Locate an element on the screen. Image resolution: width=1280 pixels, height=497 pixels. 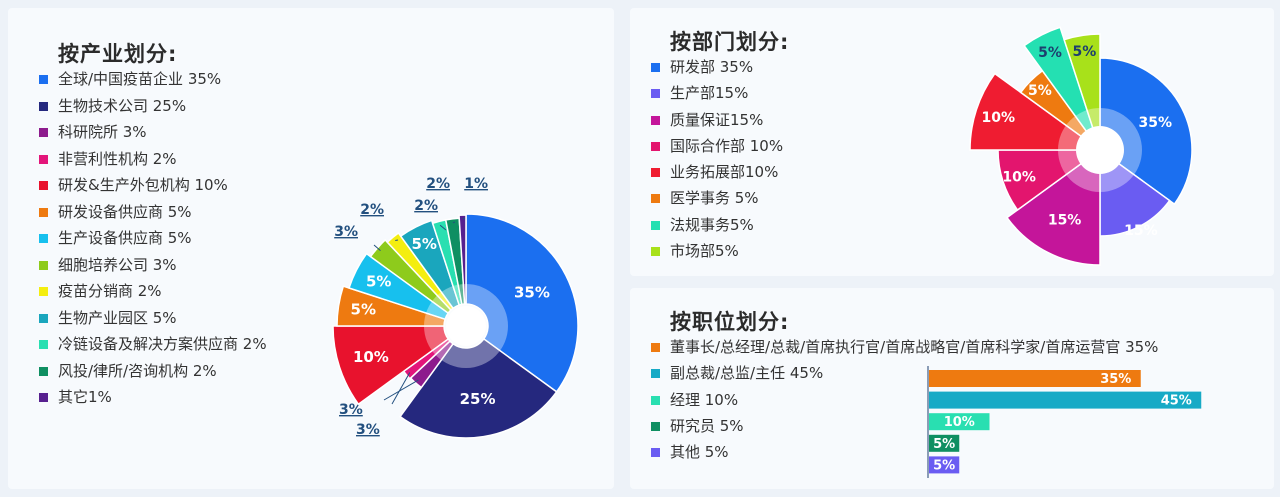
position-legend-item: 董事长/总经理/总裁/首席执行官/首席战略官/首席科学家/首席运营官 35% is located at coordinates (903, 350).